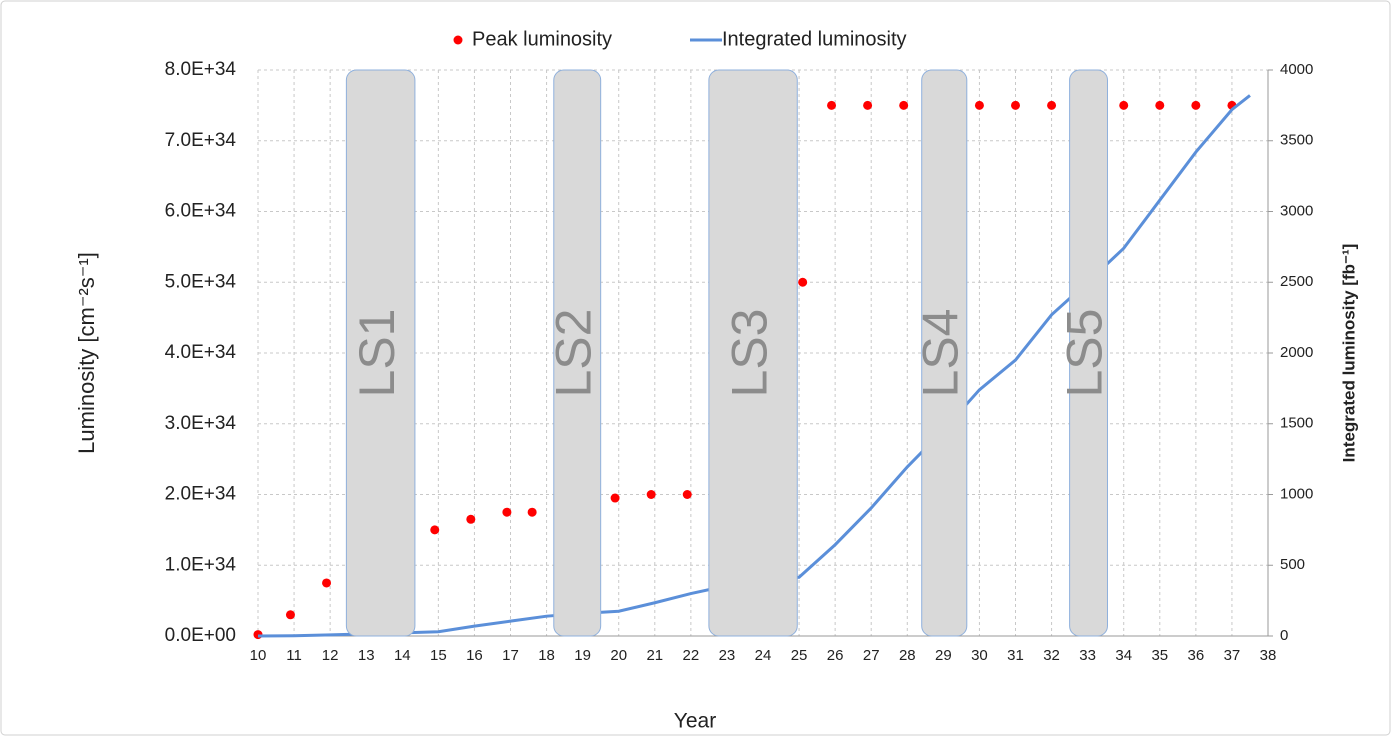 The width and height of the screenshot is (1391, 736). Describe the element at coordinates (943, 655) in the screenshot. I see `x-tick-label: 29` at that location.